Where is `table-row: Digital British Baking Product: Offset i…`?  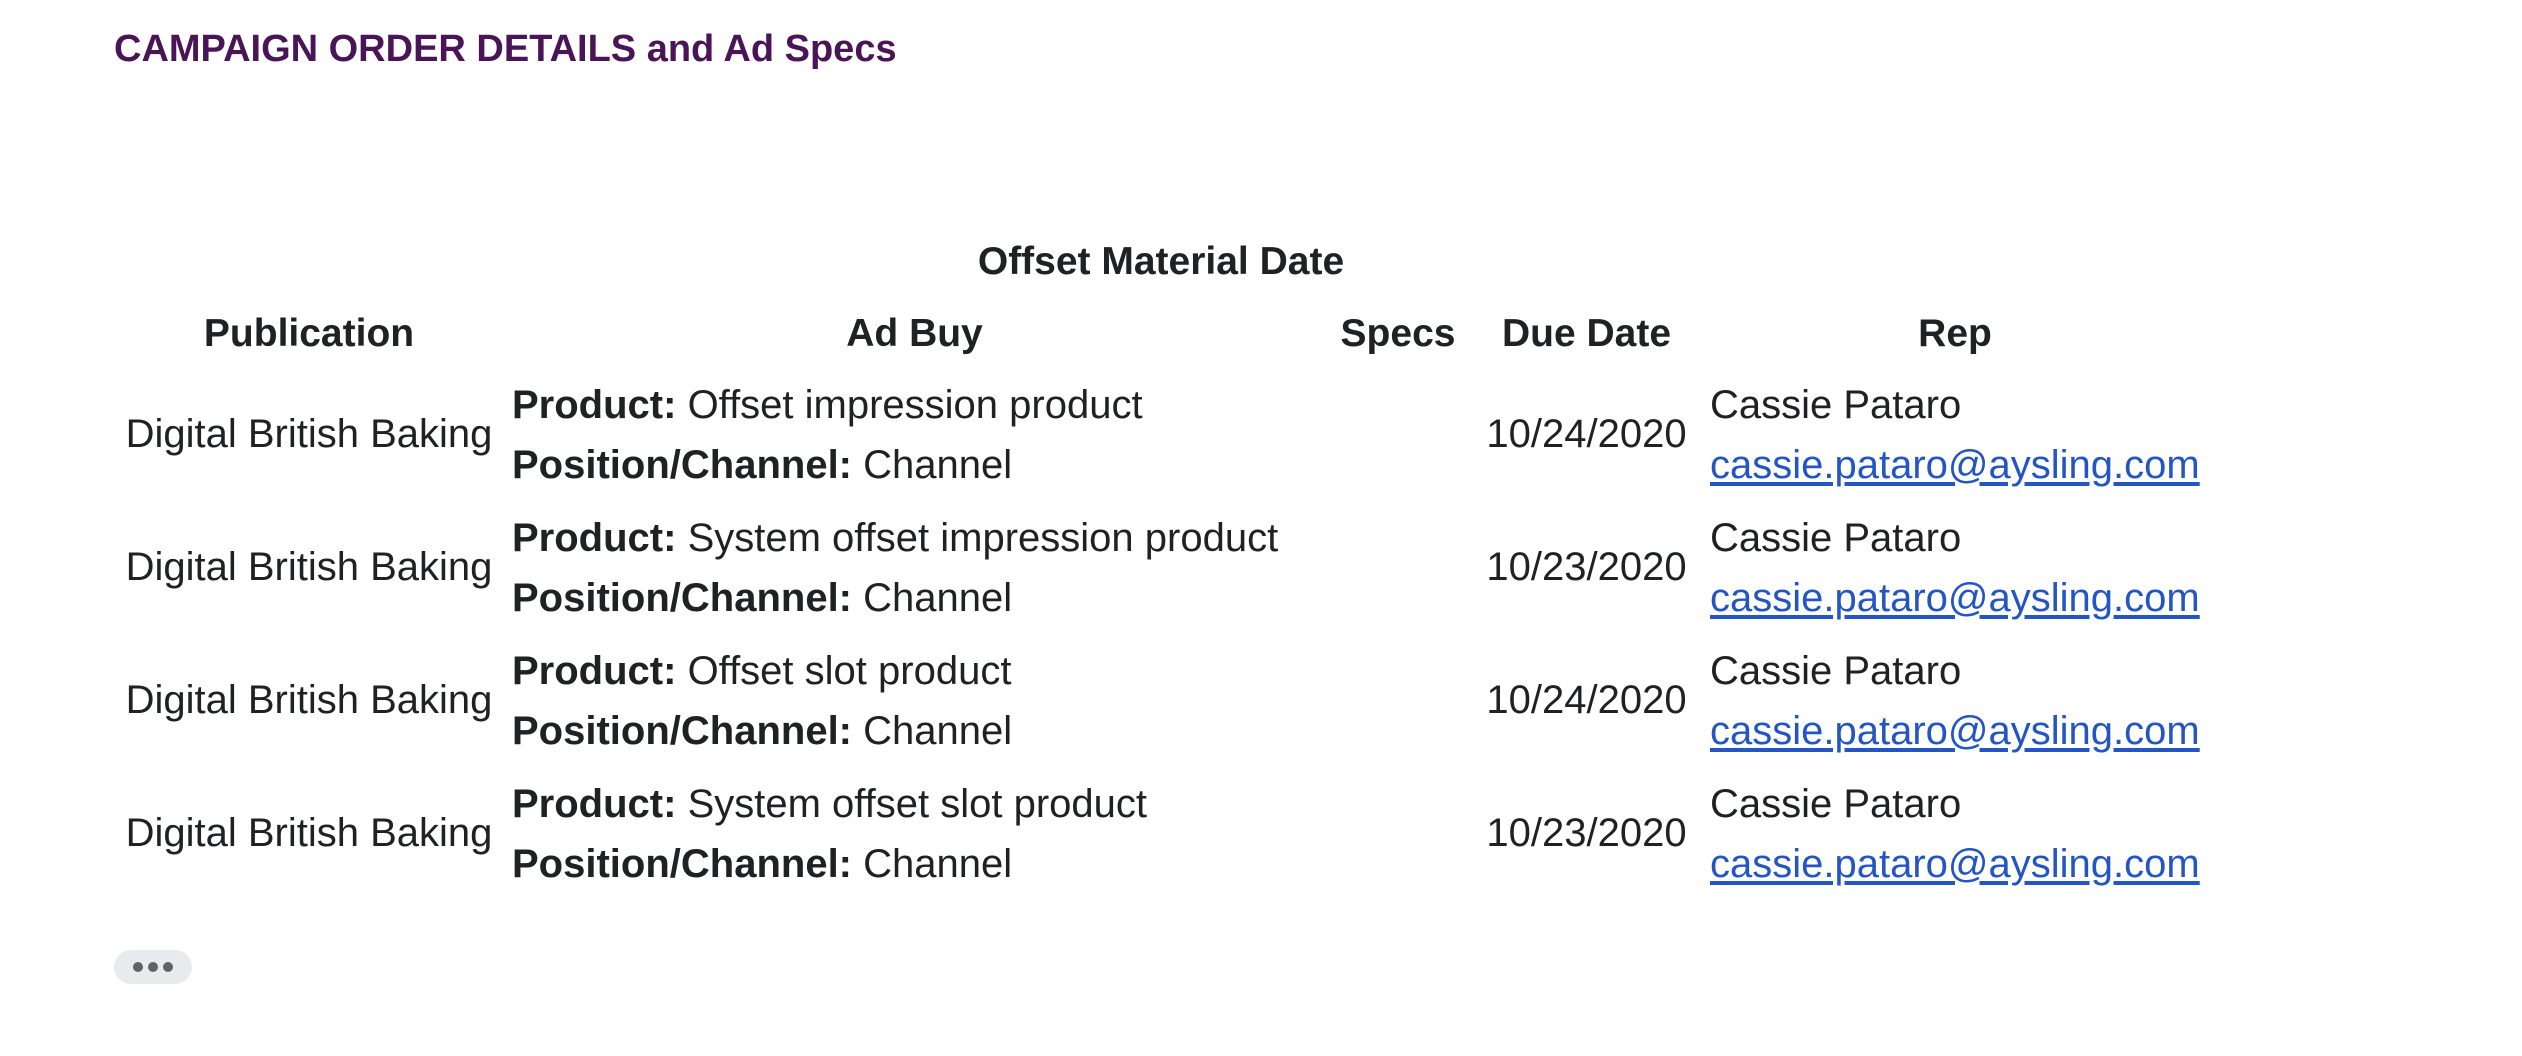
table-row: Digital British Baking Product: Offset i… is located at coordinates (1161, 434).